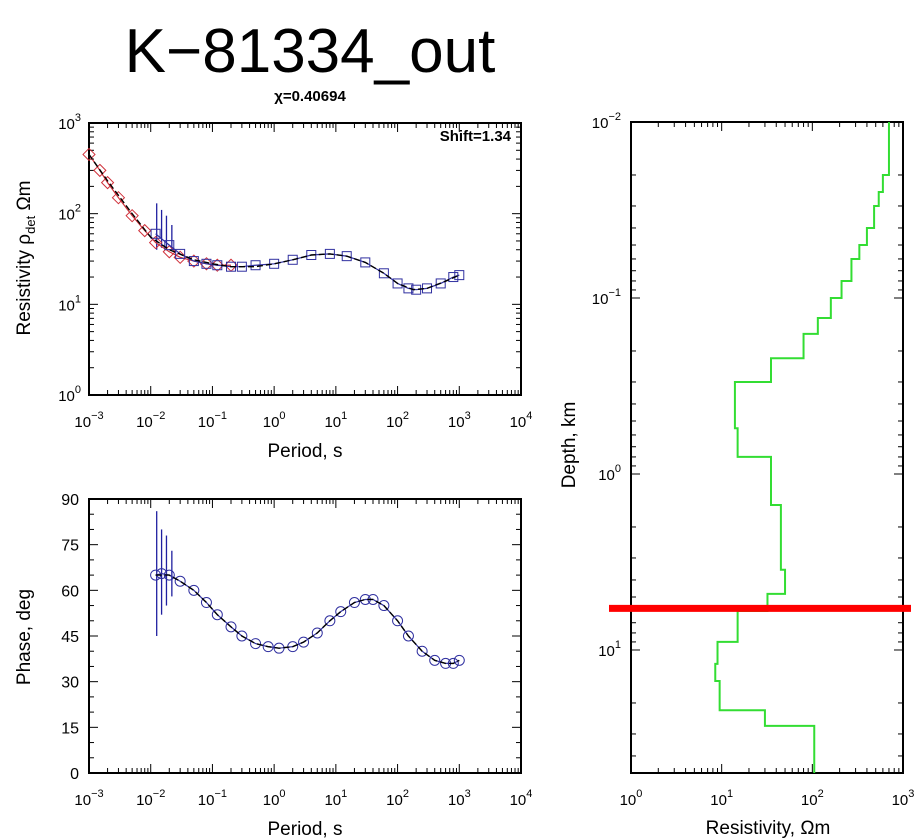  What do you see at coordinates (24, 637) in the screenshot?
I see `phase-y-label: Phase, deg` at bounding box center [24, 637].